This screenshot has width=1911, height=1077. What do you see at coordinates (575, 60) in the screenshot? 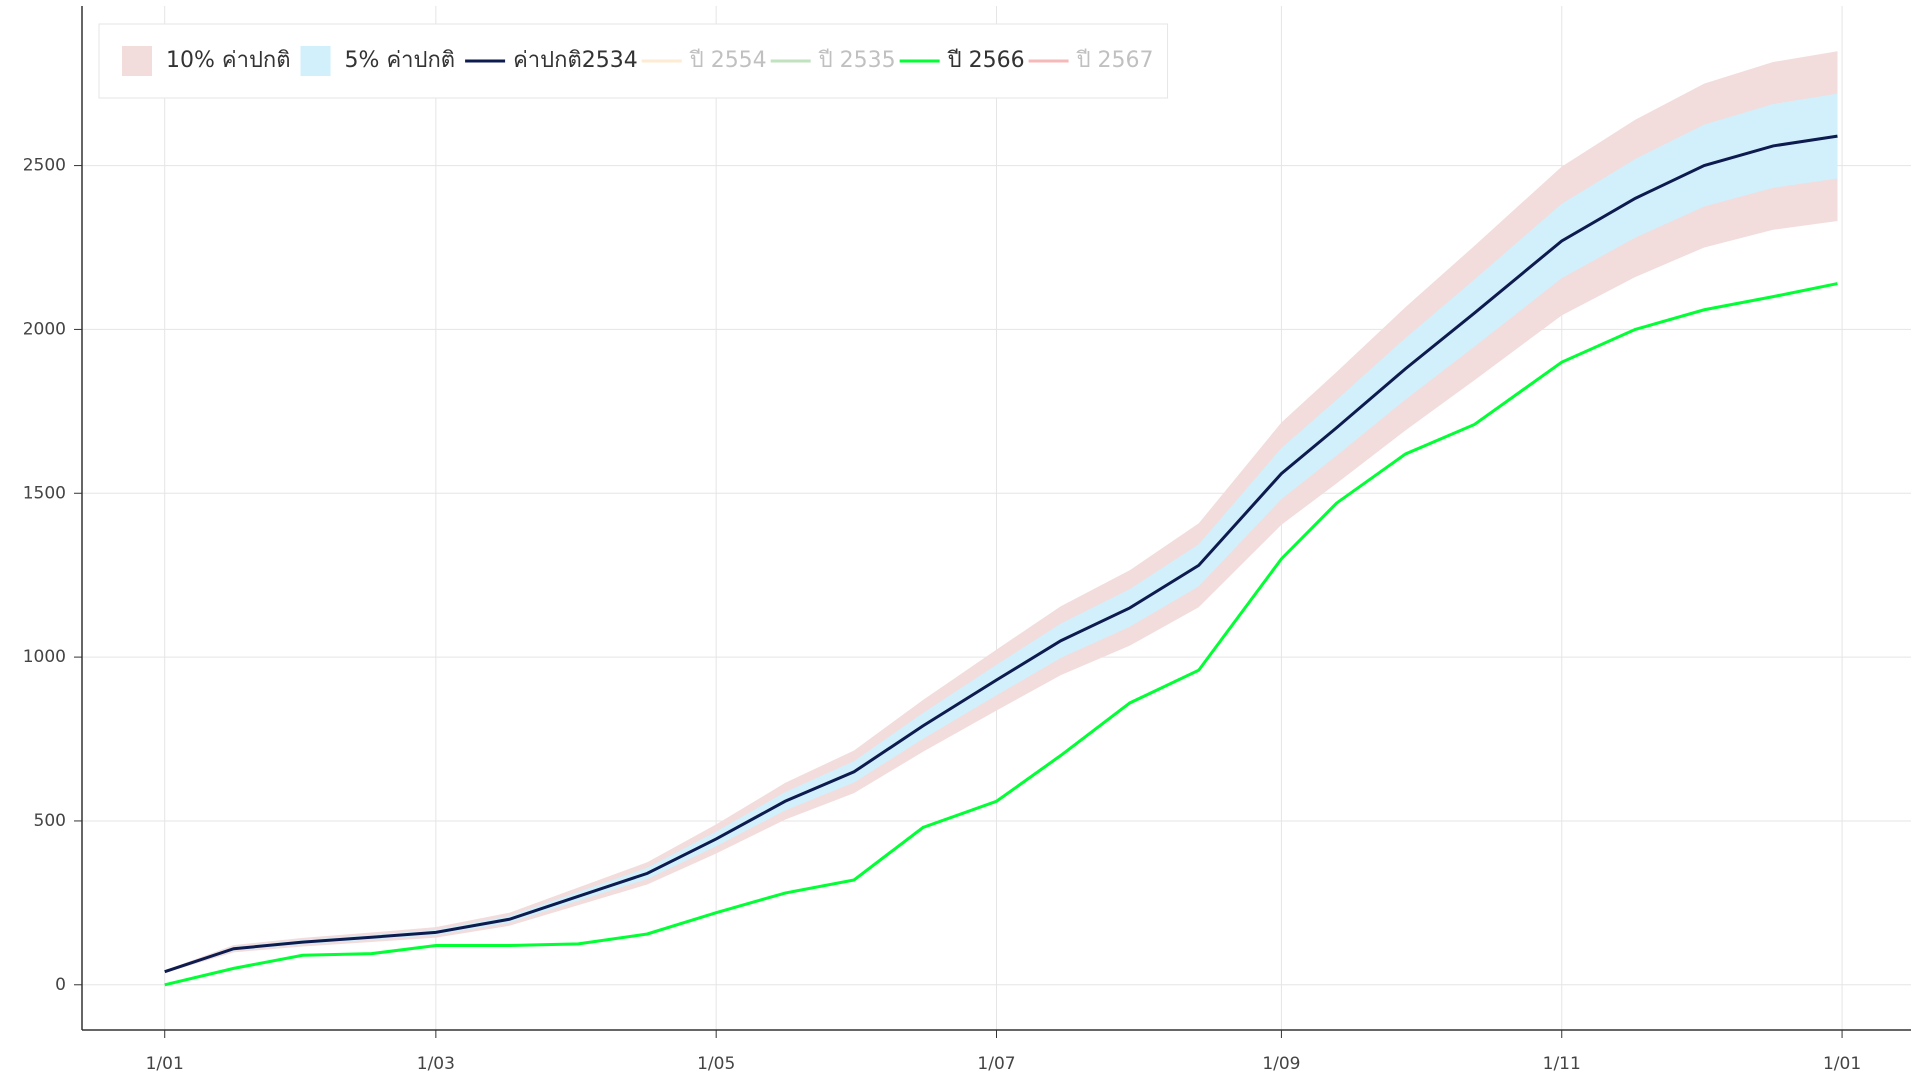
I see `legend-label: ค่าปกติ2534` at bounding box center [575, 60].